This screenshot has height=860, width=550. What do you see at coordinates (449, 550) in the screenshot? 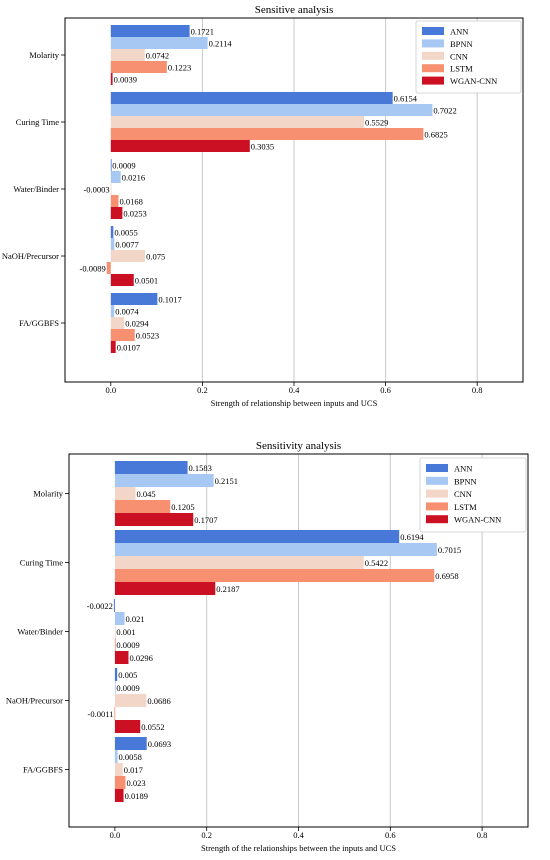
I see `data-label: 0.7015` at bounding box center [449, 550].